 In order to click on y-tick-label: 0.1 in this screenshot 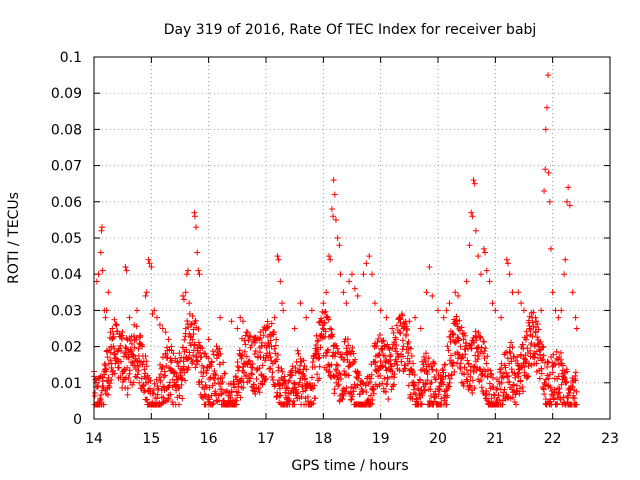, I will do `click(71, 58)`.